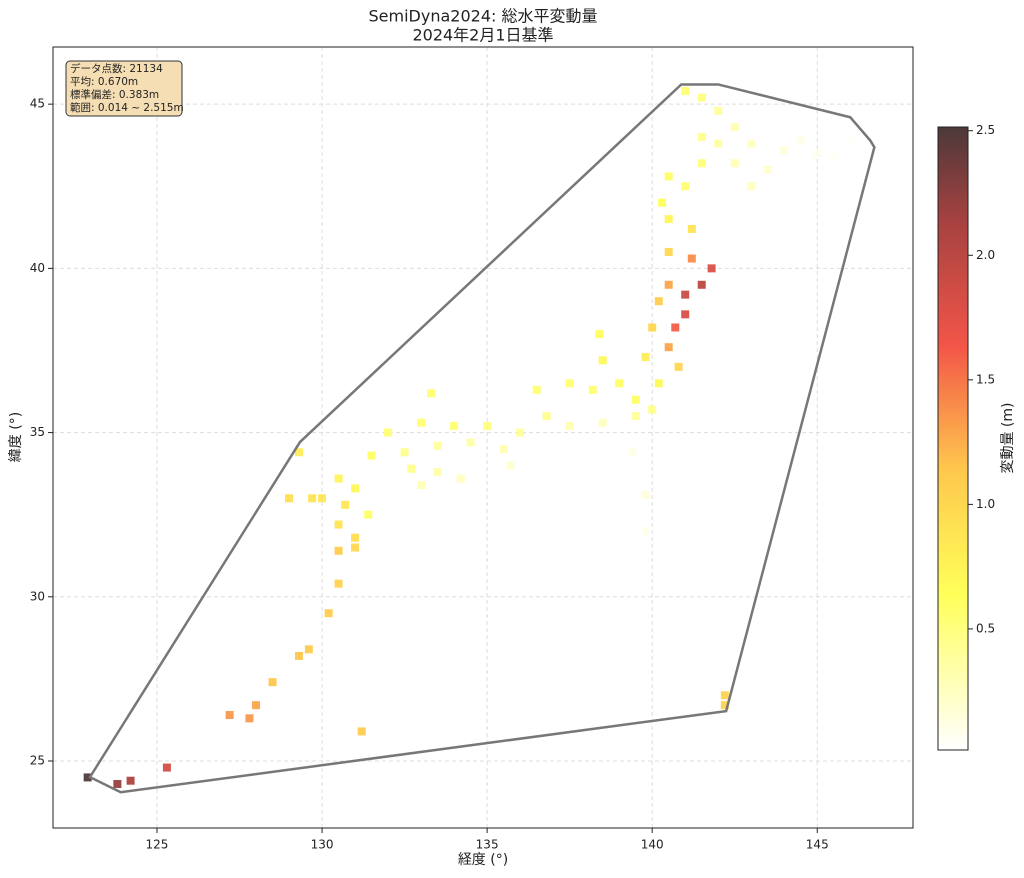  What do you see at coordinates (16, 437) in the screenshot?
I see `y-axis-label: 緯度 (°)` at bounding box center [16, 437].